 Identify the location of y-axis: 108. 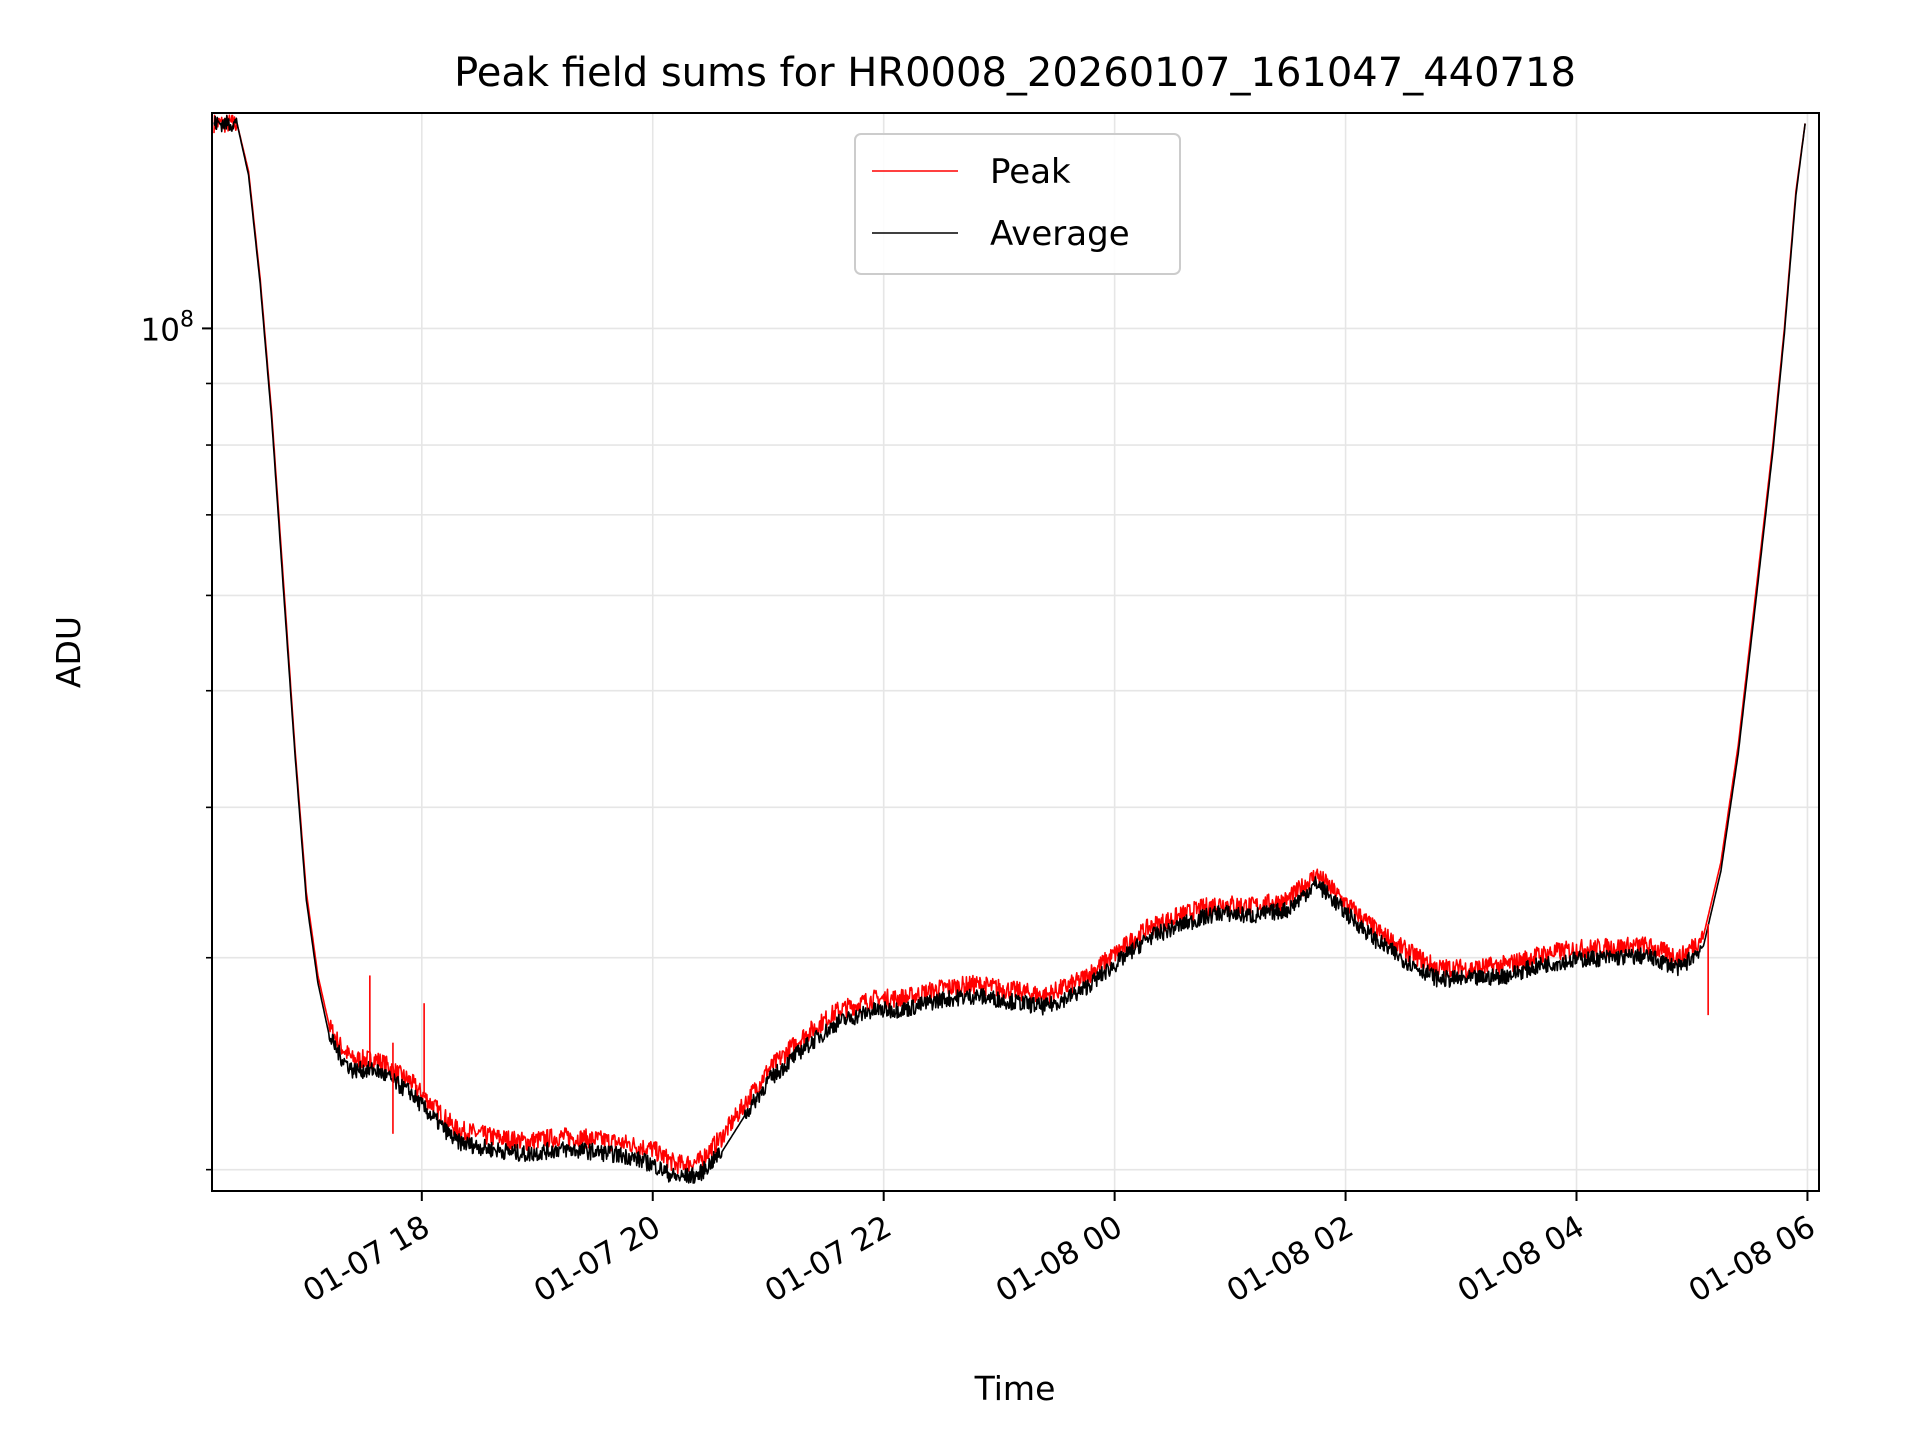
(176, 739).